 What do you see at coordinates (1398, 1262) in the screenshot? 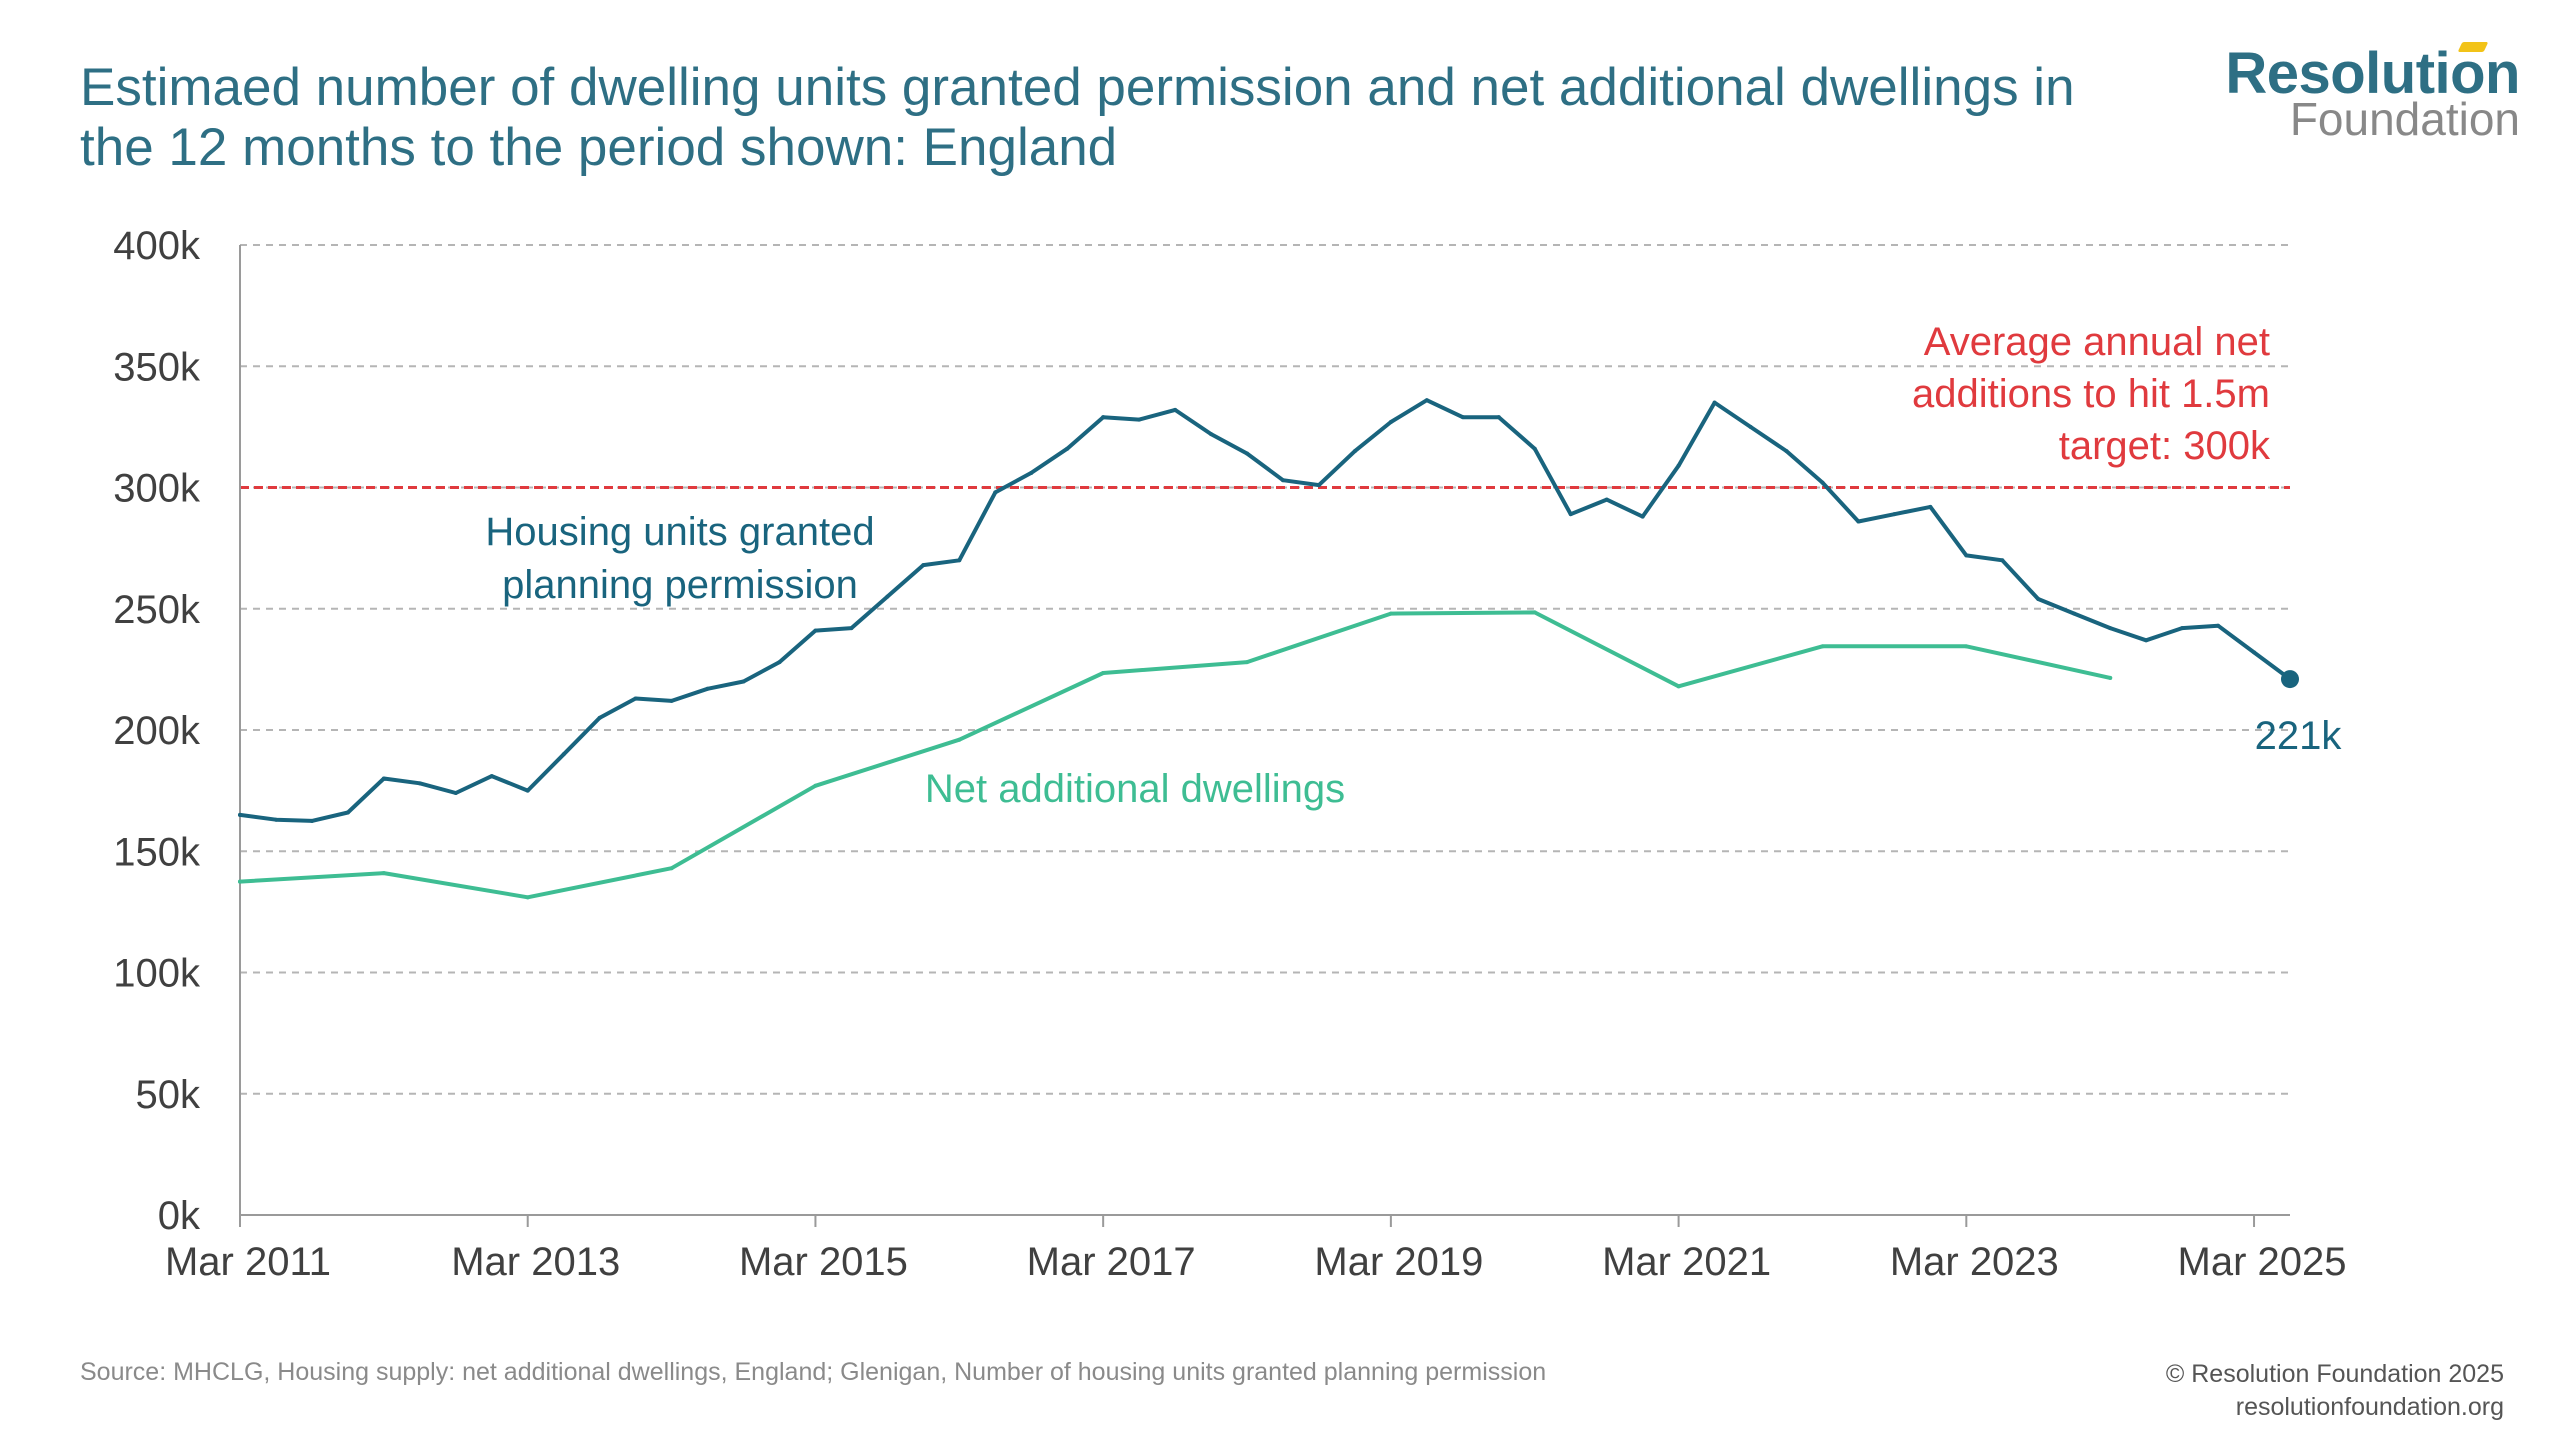
I see `x-tick-label: Mar 2019` at bounding box center [1398, 1262].